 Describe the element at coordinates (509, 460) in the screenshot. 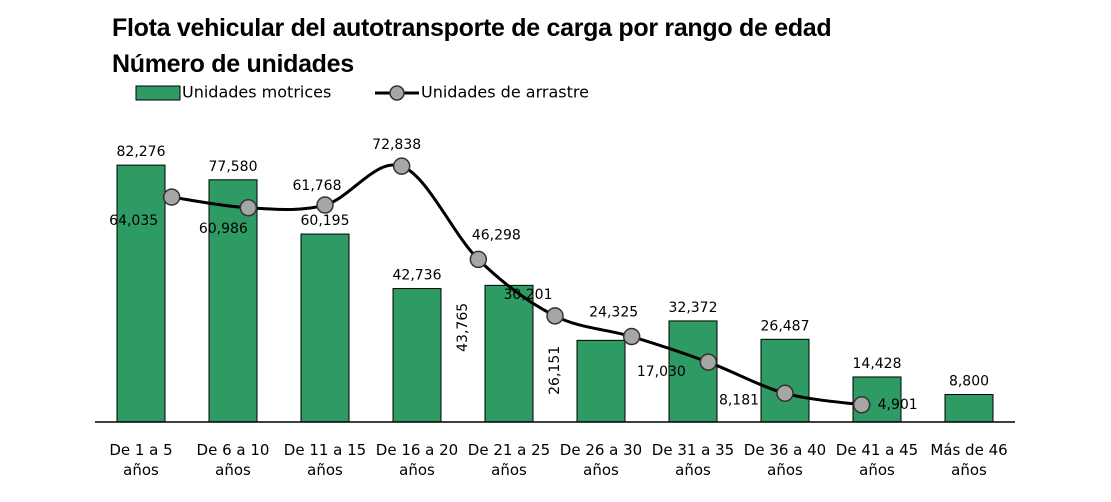

I see `x-tick-label: De 21 a 25 años` at that location.